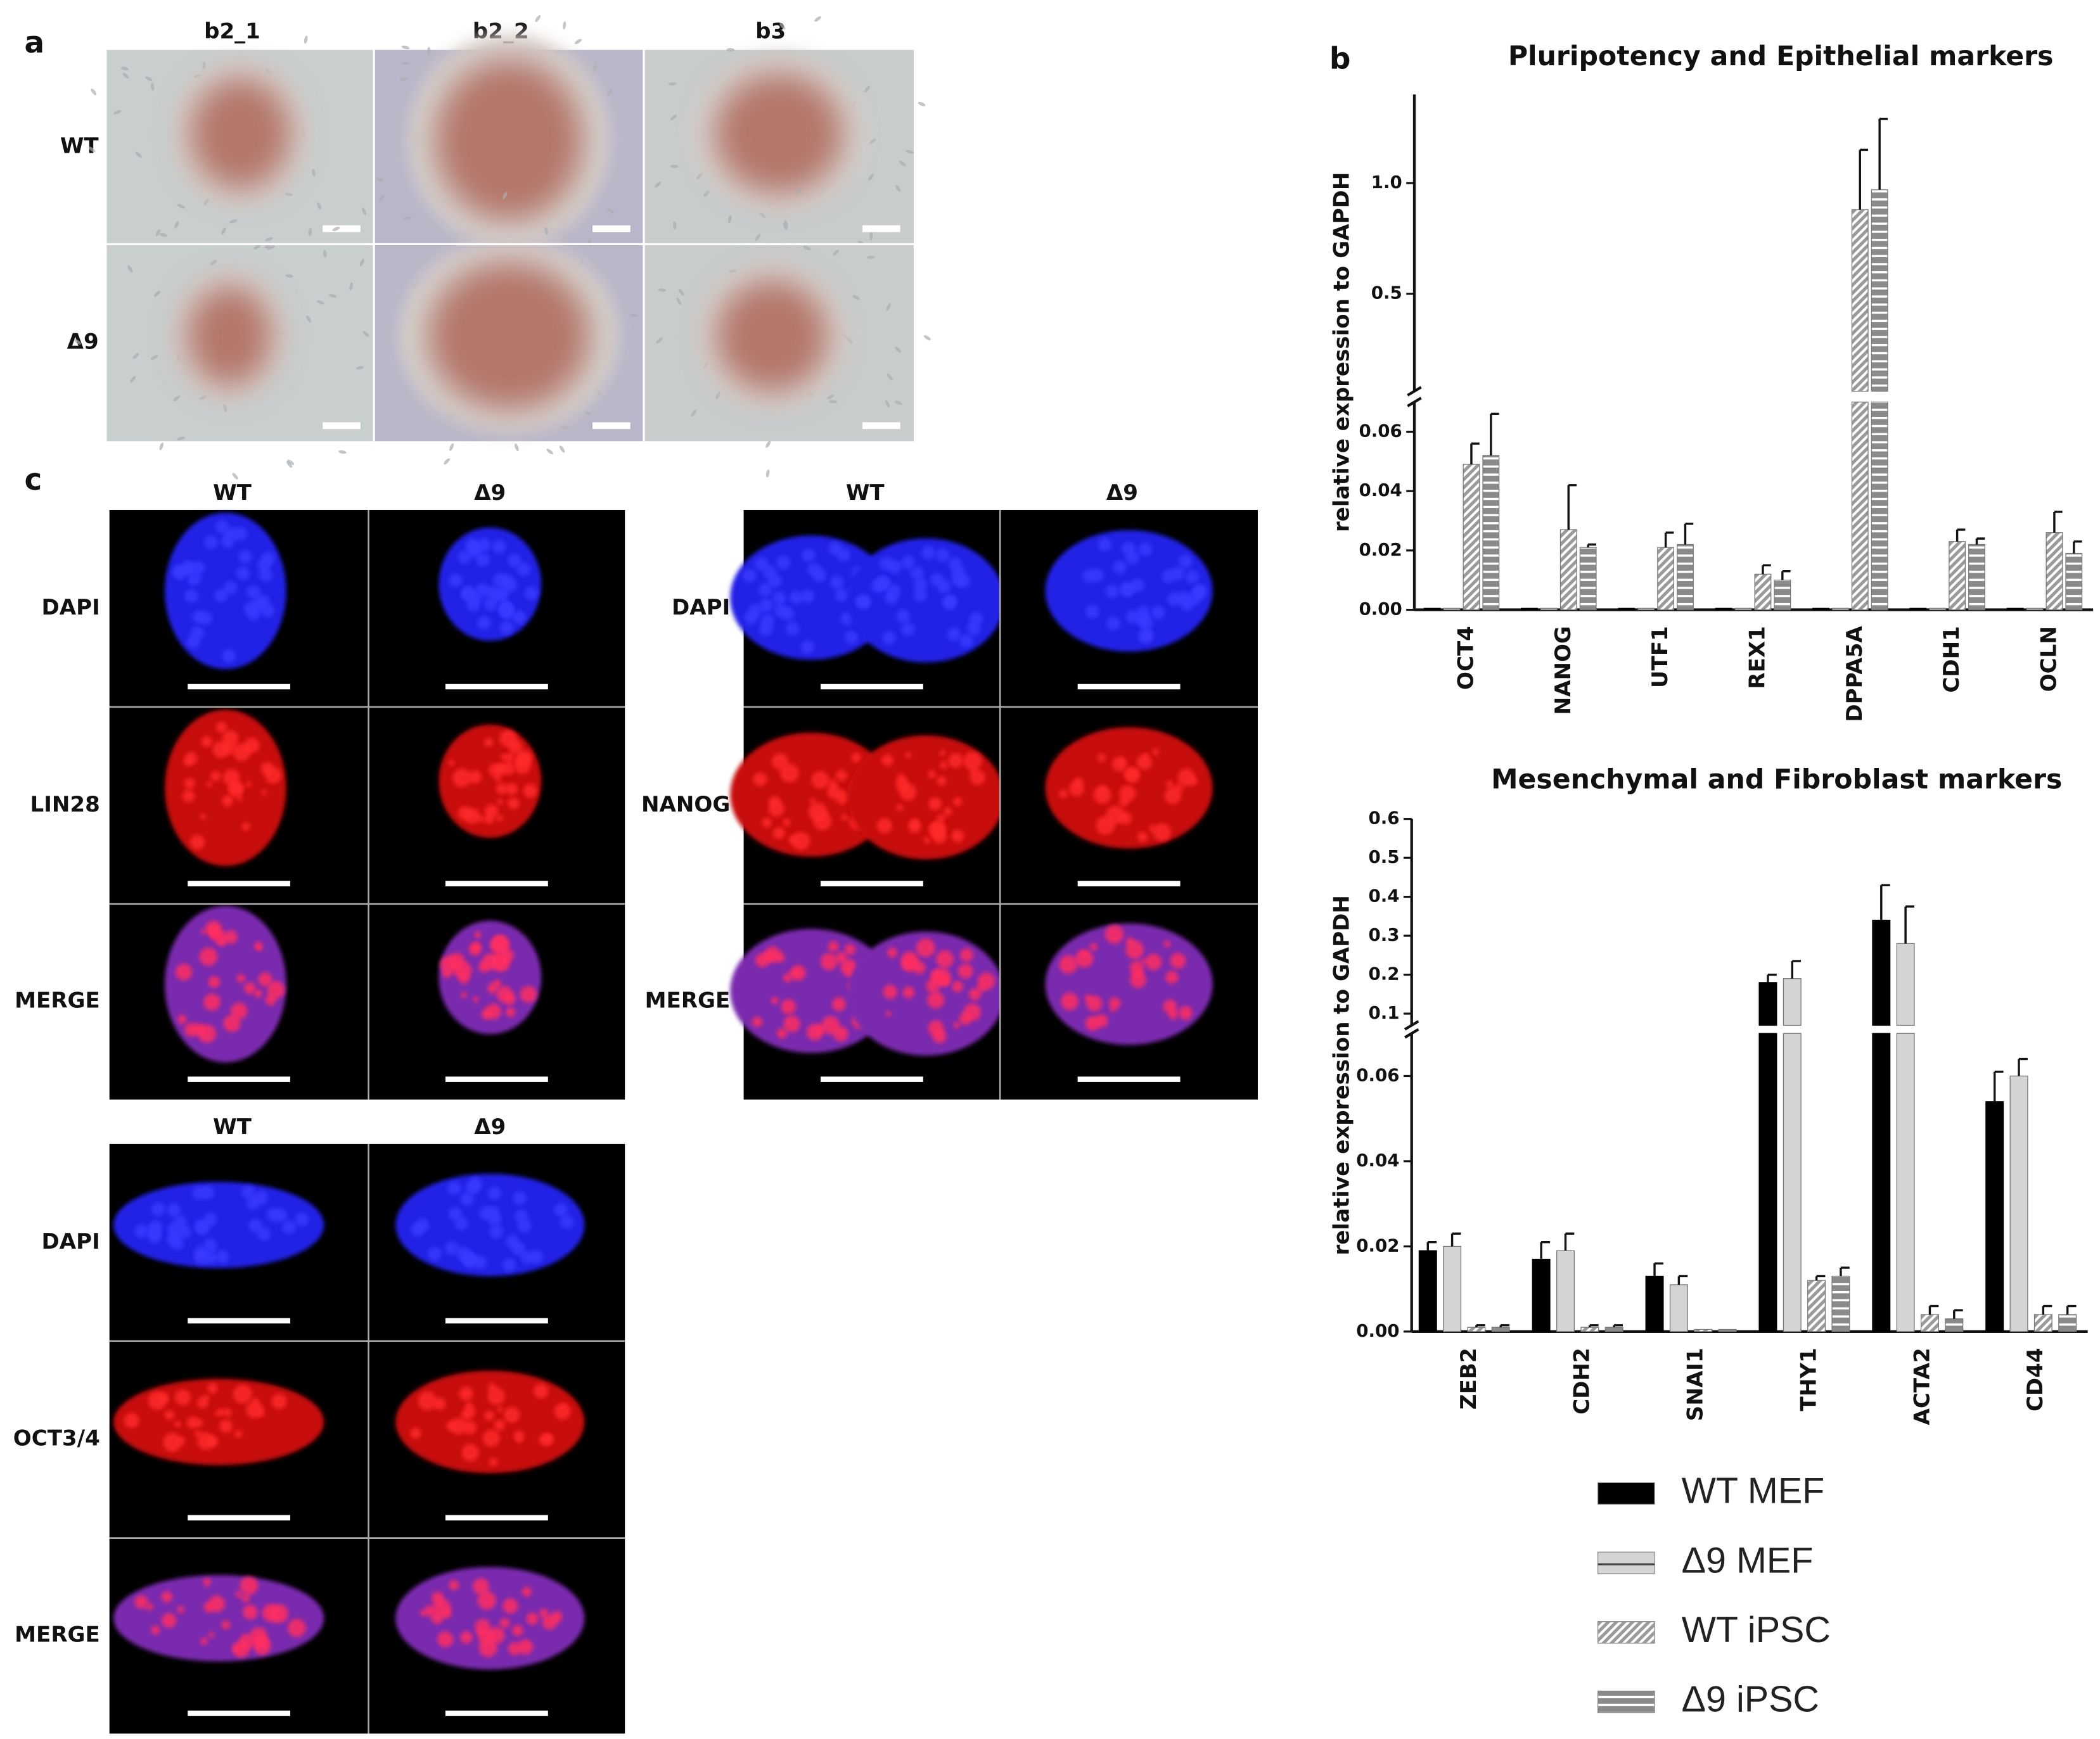  Describe the element at coordinates (1626, 1562) in the screenshot. I see `legend-swatch` at that location.